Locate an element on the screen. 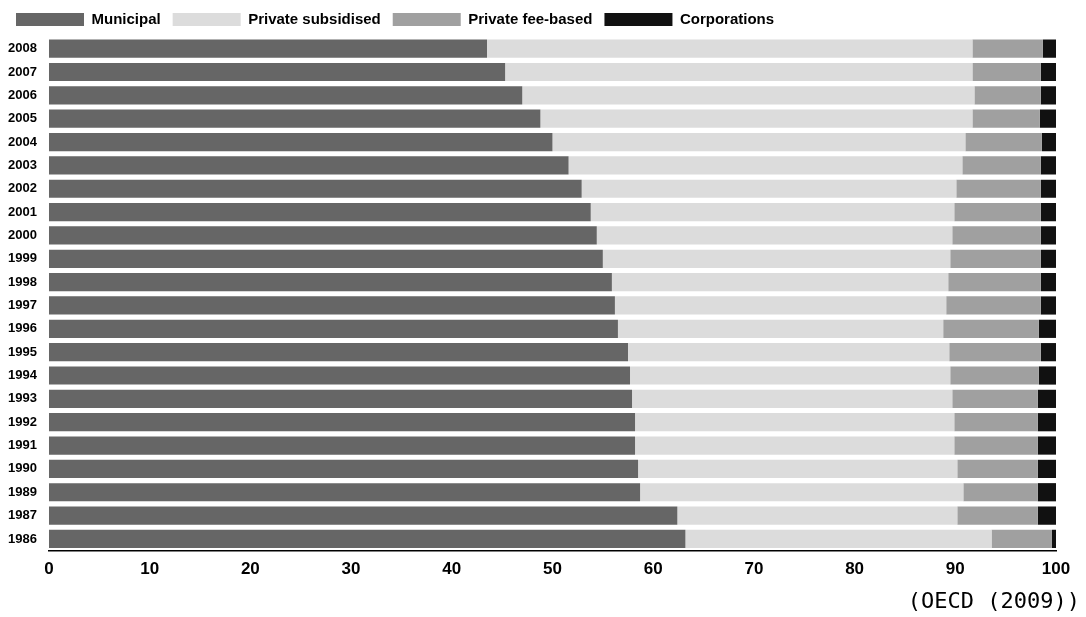  y-tick-label: 2005 is located at coordinates (22, 118).